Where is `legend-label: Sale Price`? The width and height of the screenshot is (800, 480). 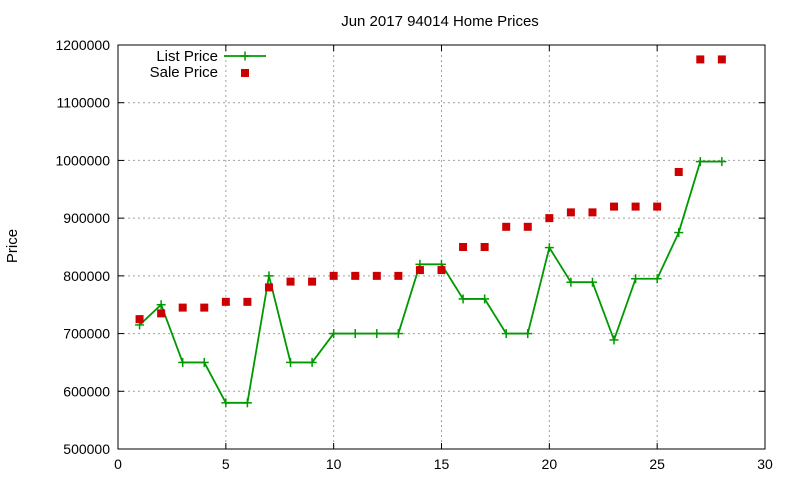 legend-label: Sale Price is located at coordinates (184, 72).